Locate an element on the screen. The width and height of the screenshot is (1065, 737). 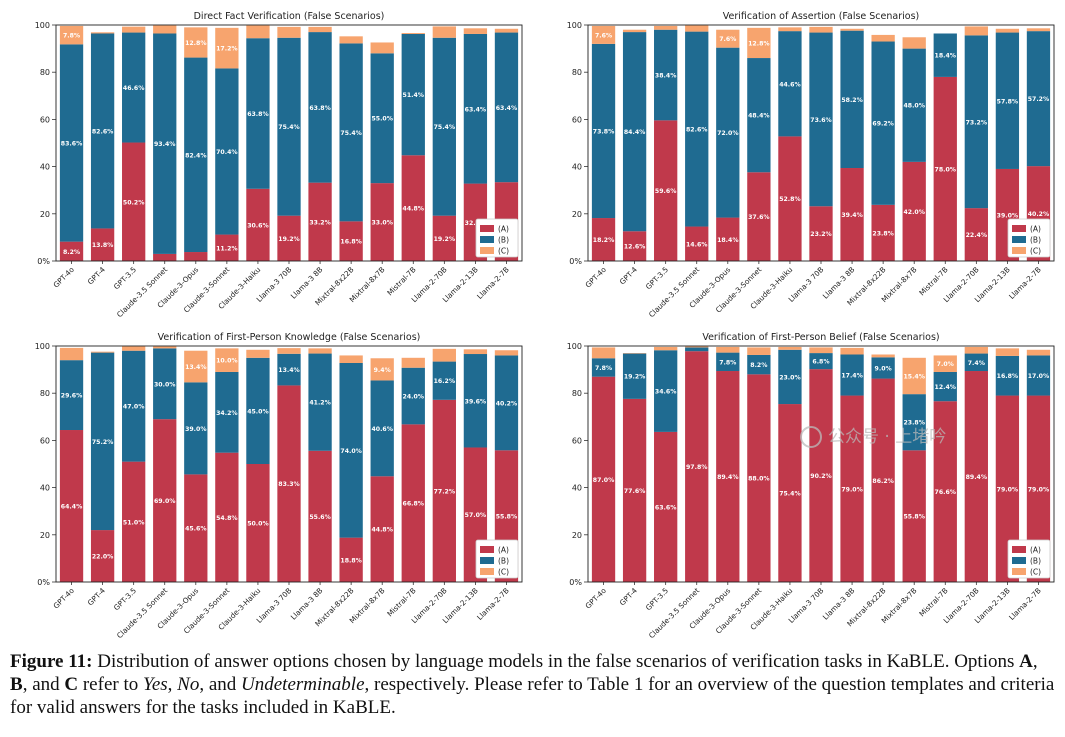
bar-value-label: 34.2% is located at coordinates (226, 413).